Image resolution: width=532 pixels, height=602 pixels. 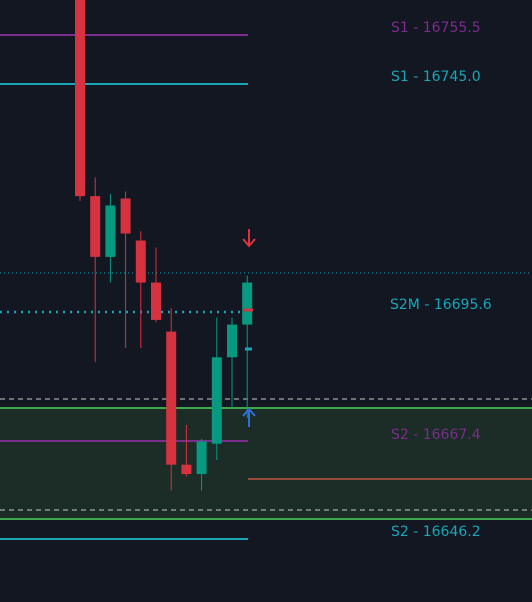 What do you see at coordinates (436, 532) in the screenshot?
I see `s2-cyan-label: S2 - 16646.2` at bounding box center [436, 532].